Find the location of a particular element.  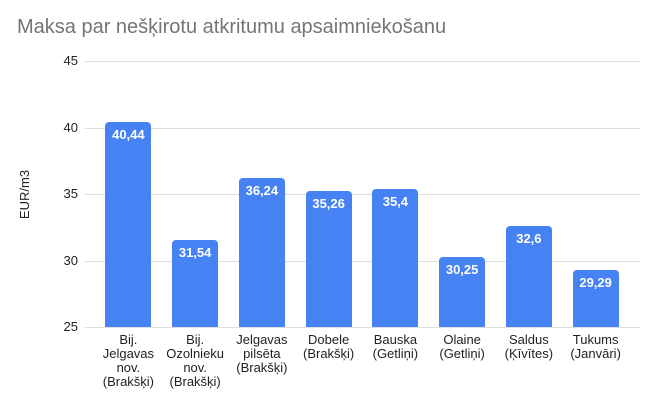

y-tick-label: 30 is located at coordinates (70, 260).